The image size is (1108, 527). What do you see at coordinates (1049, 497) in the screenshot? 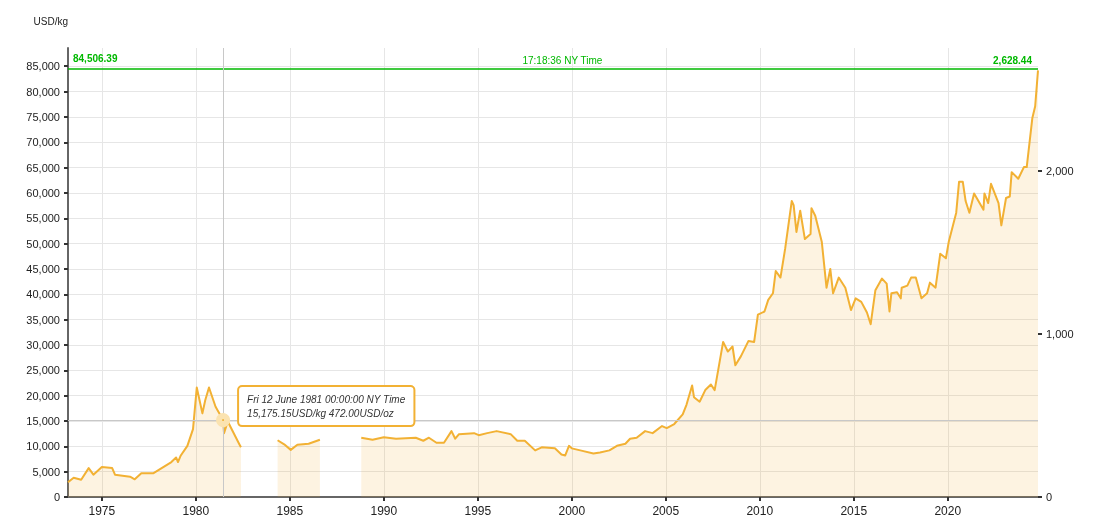
I see `y2-tick-label: 0` at bounding box center [1049, 497].